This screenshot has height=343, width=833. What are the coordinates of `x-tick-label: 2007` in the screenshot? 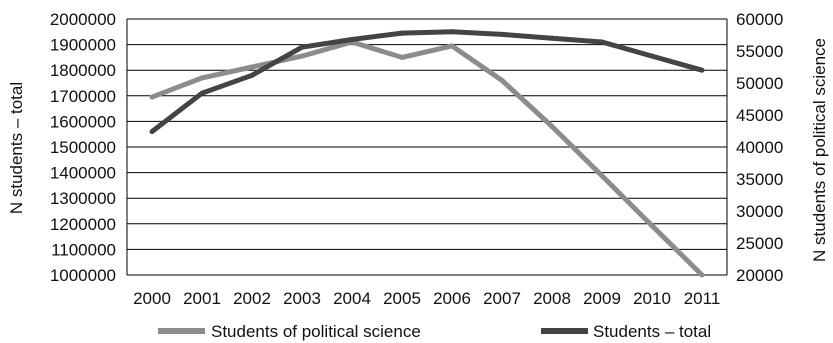 It's located at (502, 298).